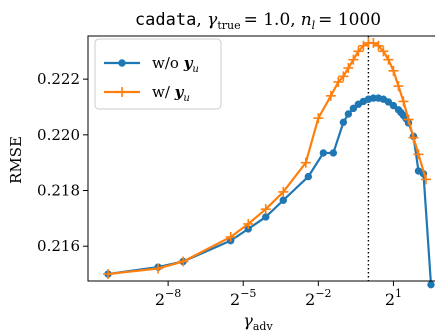  I want to click on x-tick-label: 2−5, so click(243, 298).